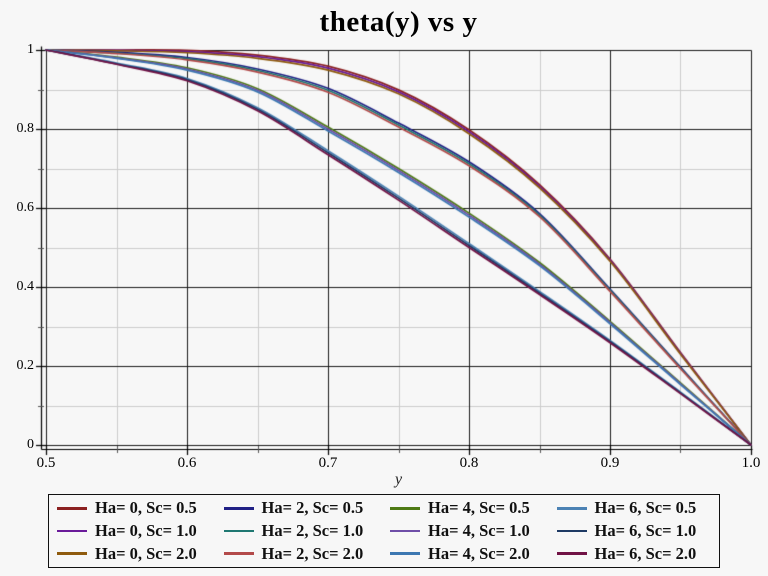  I want to click on legend-label: Ha= 6, Sc= 1.0, so click(645, 530).